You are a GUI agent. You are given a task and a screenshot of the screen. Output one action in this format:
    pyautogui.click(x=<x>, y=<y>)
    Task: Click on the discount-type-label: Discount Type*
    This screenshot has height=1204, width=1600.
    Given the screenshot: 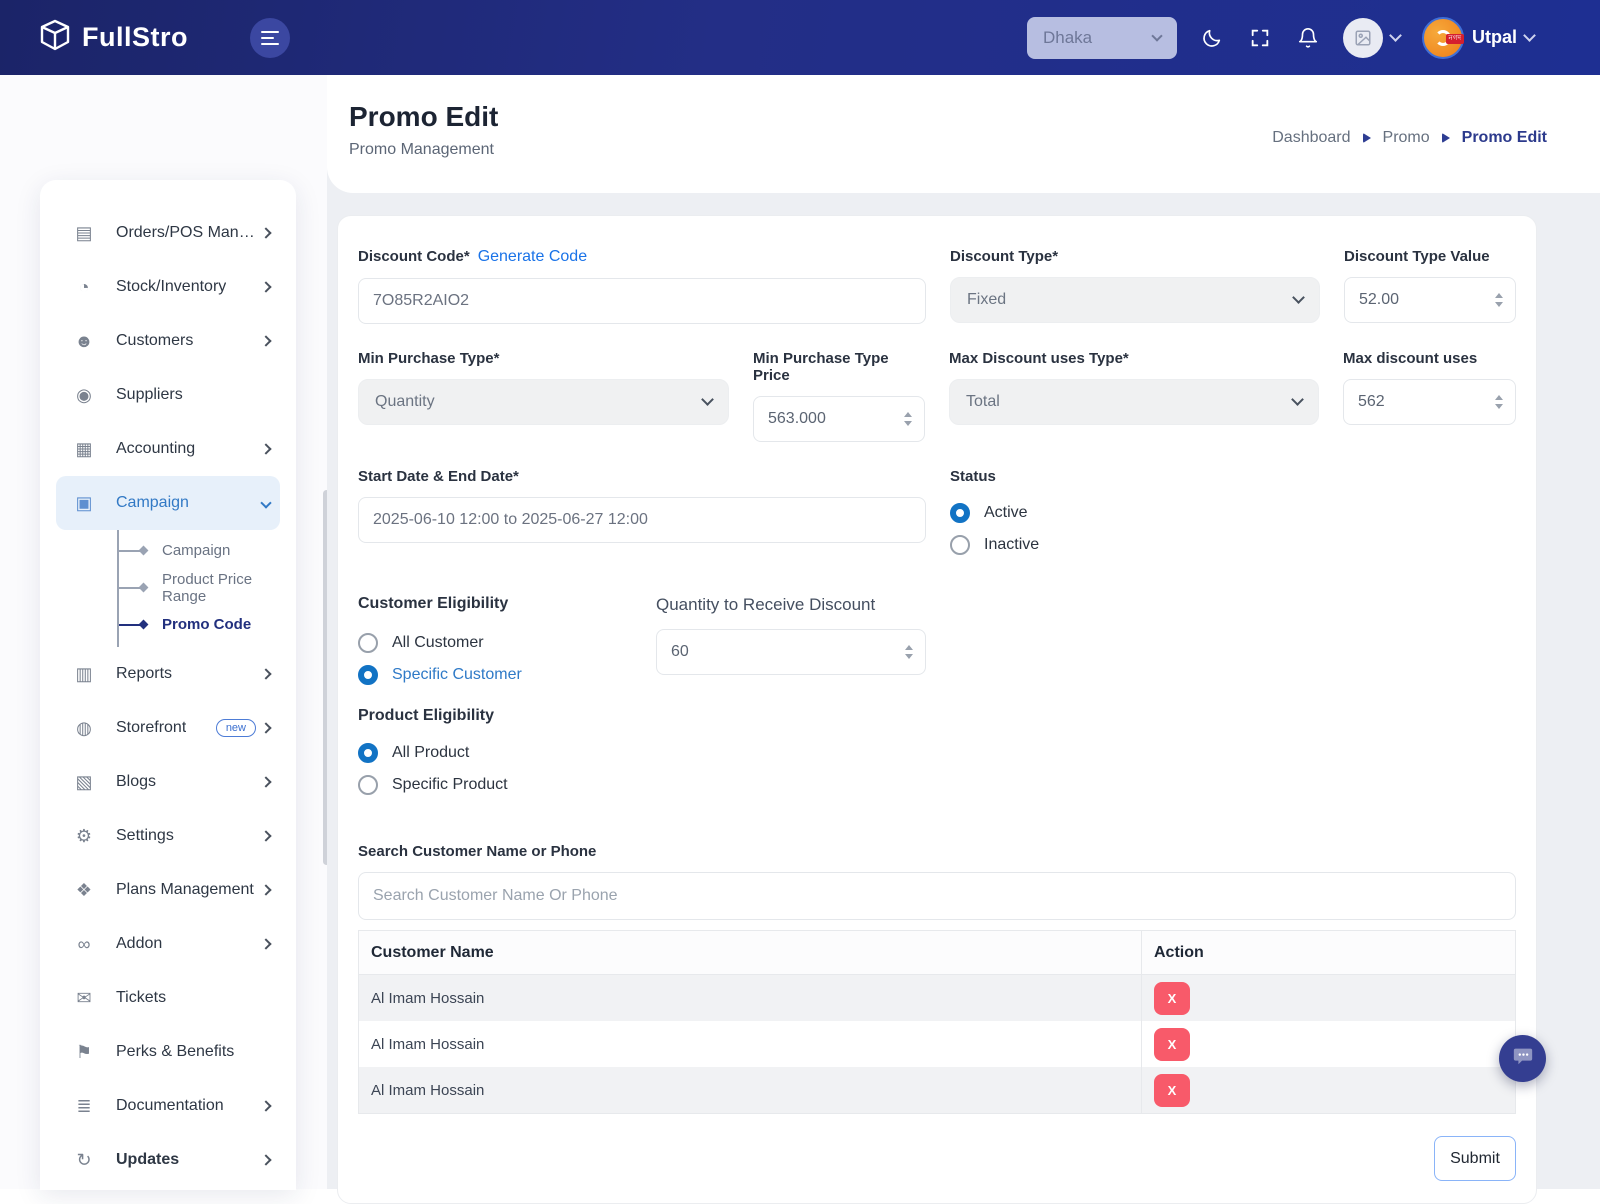 What is the action you would take?
    pyautogui.click(x=1004, y=256)
    